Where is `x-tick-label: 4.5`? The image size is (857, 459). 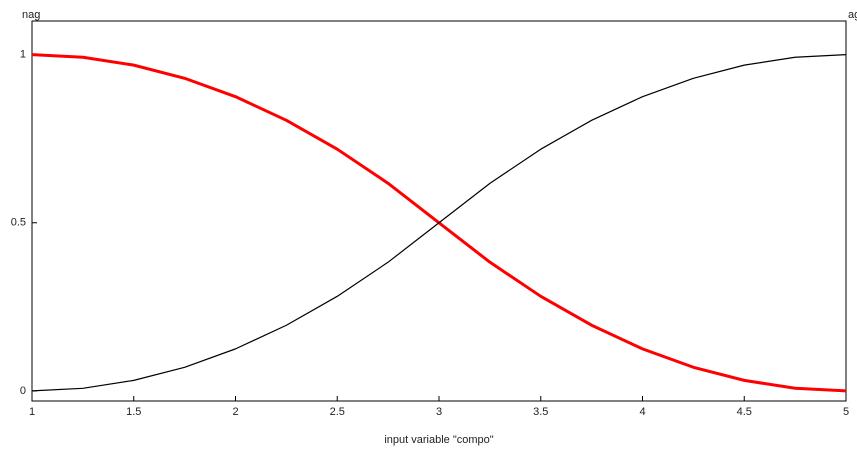 x-tick-label: 4.5 is located at coordinates (744, 412).